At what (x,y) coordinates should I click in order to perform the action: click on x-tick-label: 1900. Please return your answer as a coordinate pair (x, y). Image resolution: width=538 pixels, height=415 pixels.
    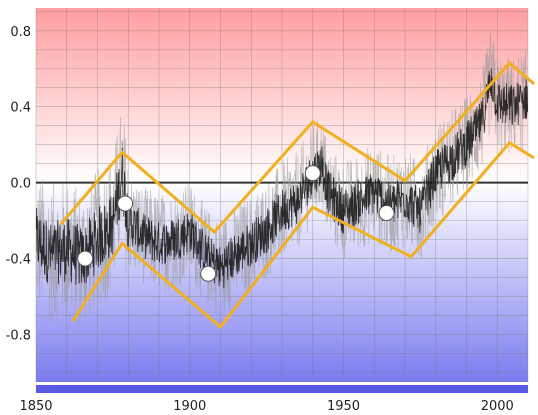
    Looking at the image, I should click on (189, 406).